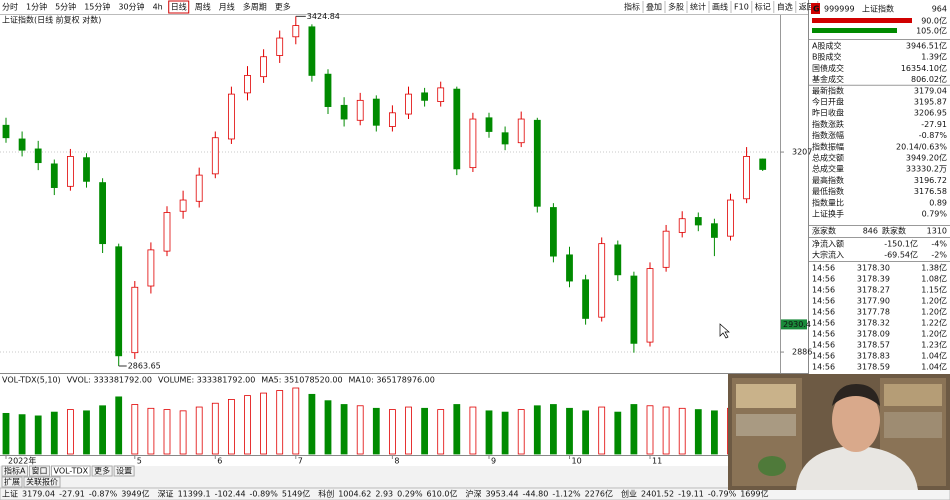 This screenshot has width=950, height=500. Describe the element at coordinates (36, 7) in the screenshot. I see `period-tab: 1分钟` at that location.